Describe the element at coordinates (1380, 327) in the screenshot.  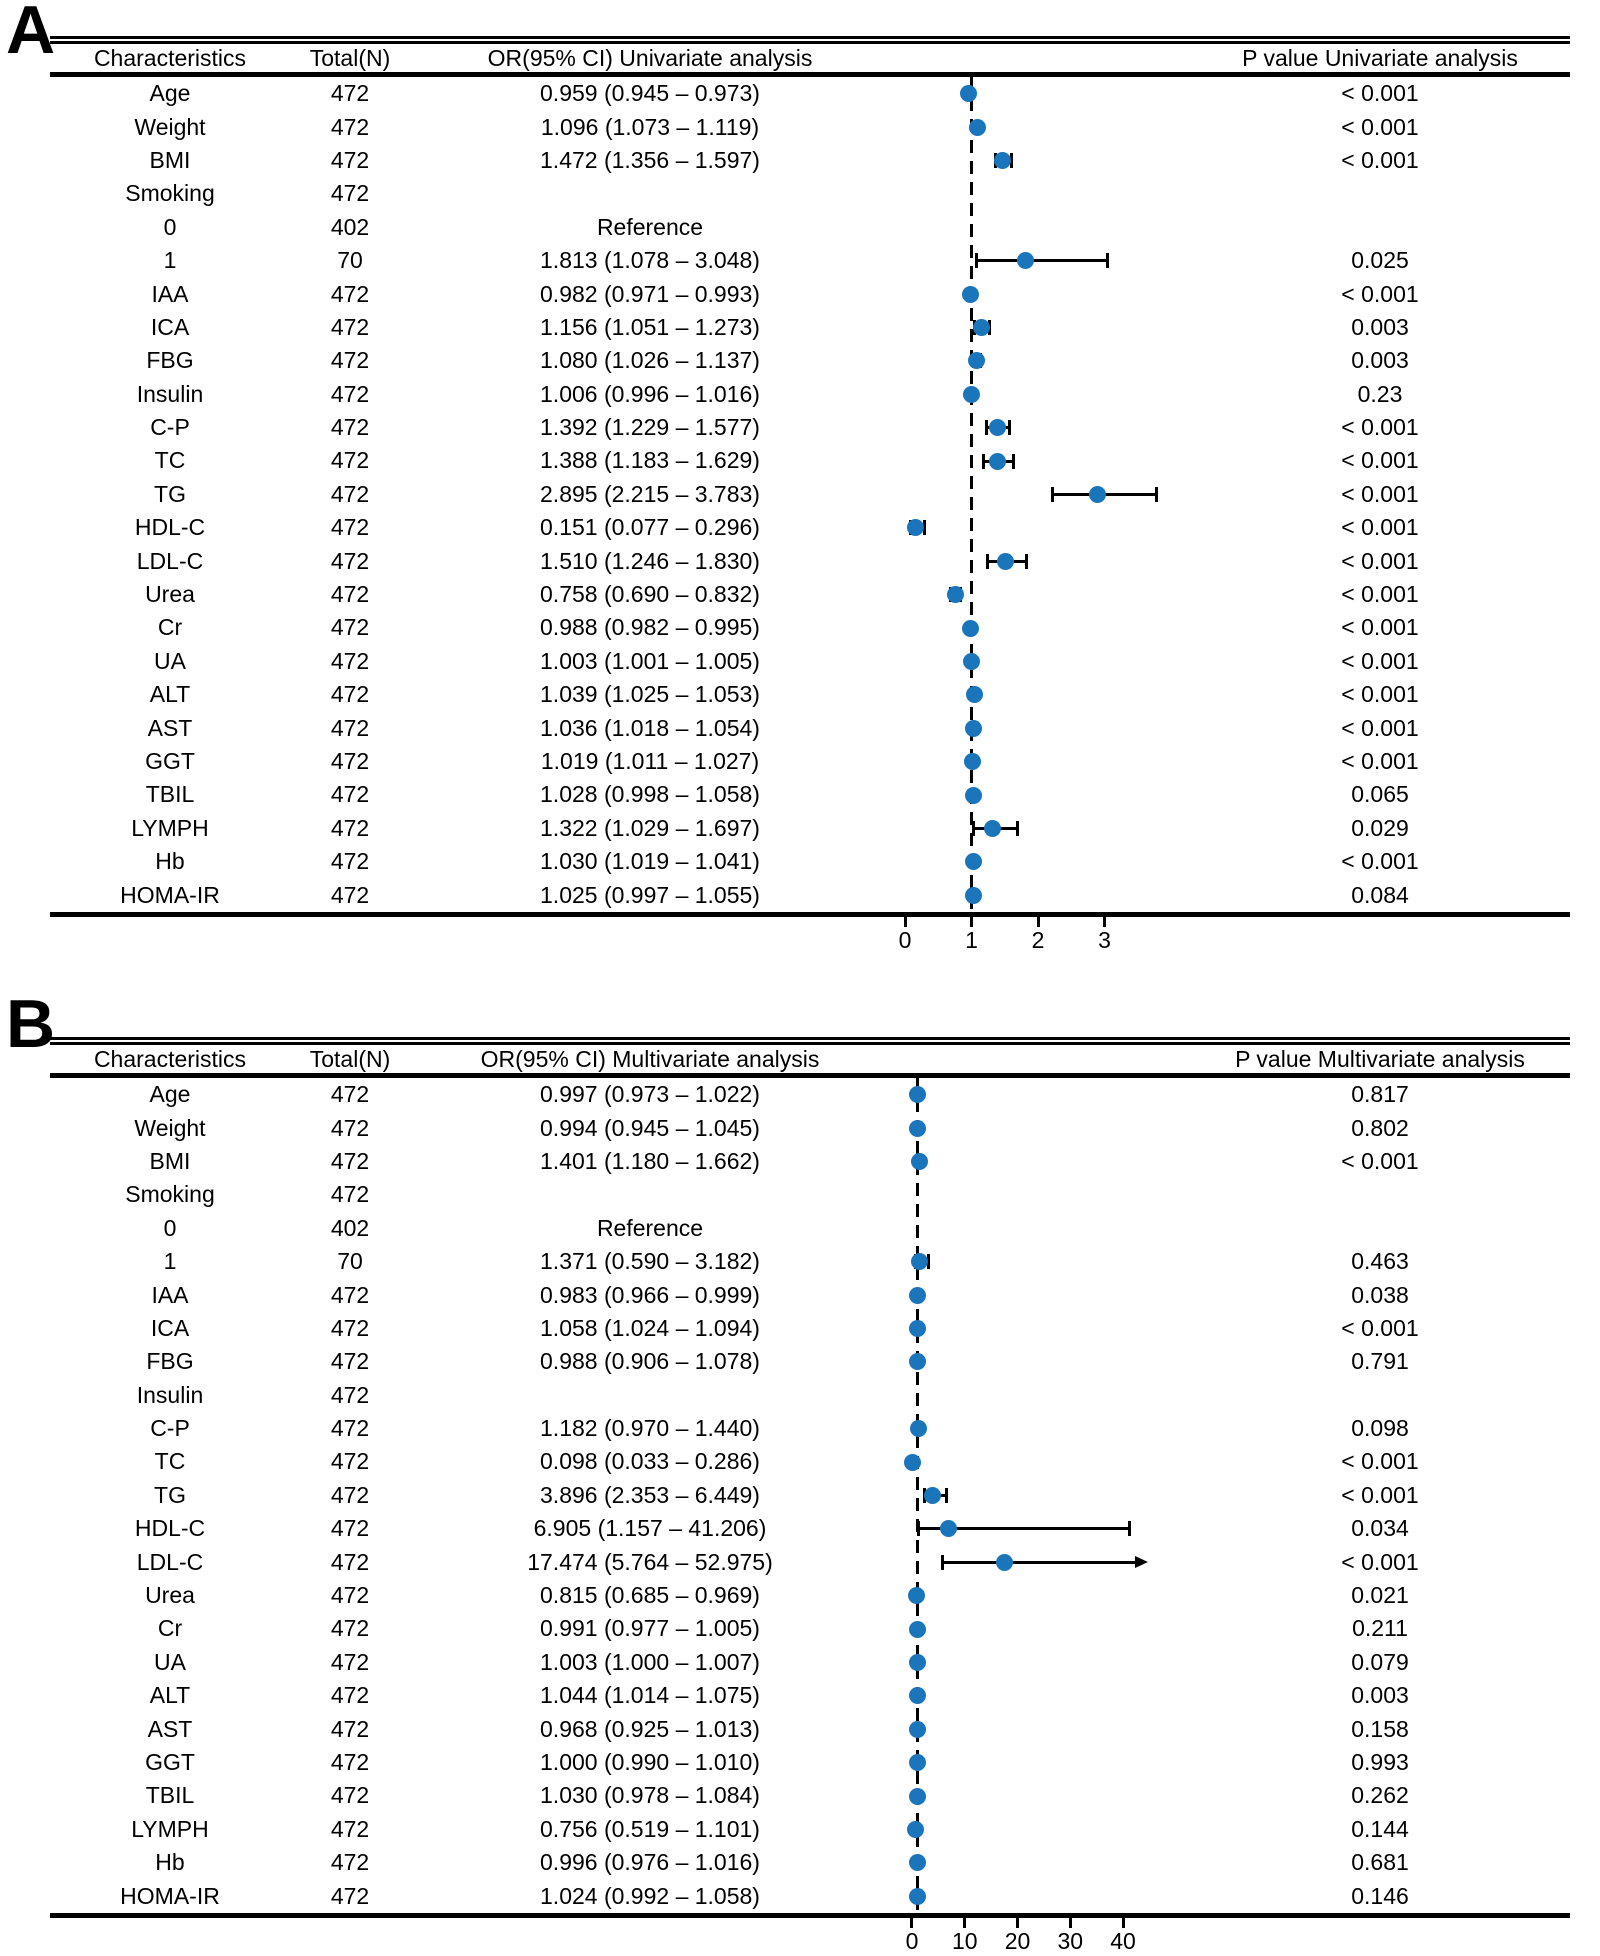
I see `row-p-value: 0.003` at that location.